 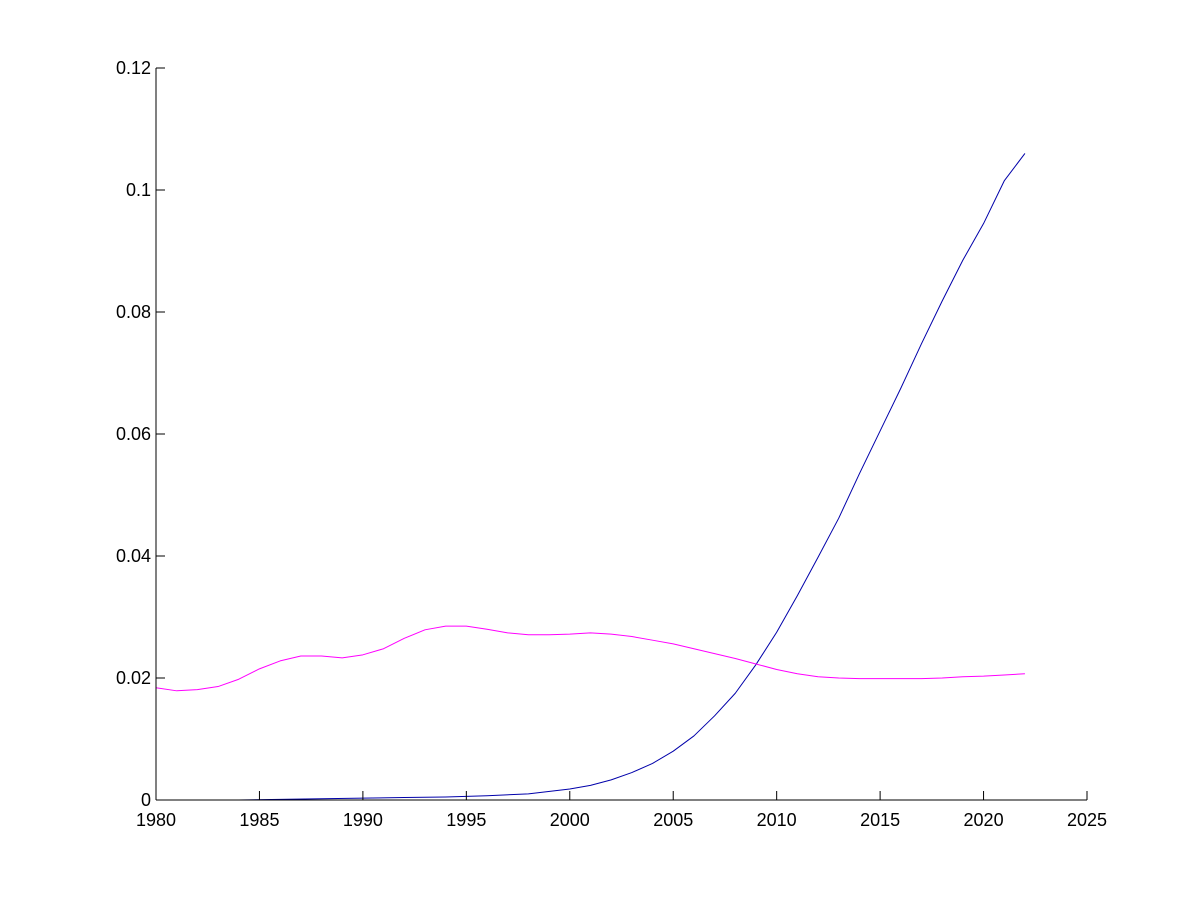 I want to click on y-tick-label: 0.02, so click(x=133, y=678).